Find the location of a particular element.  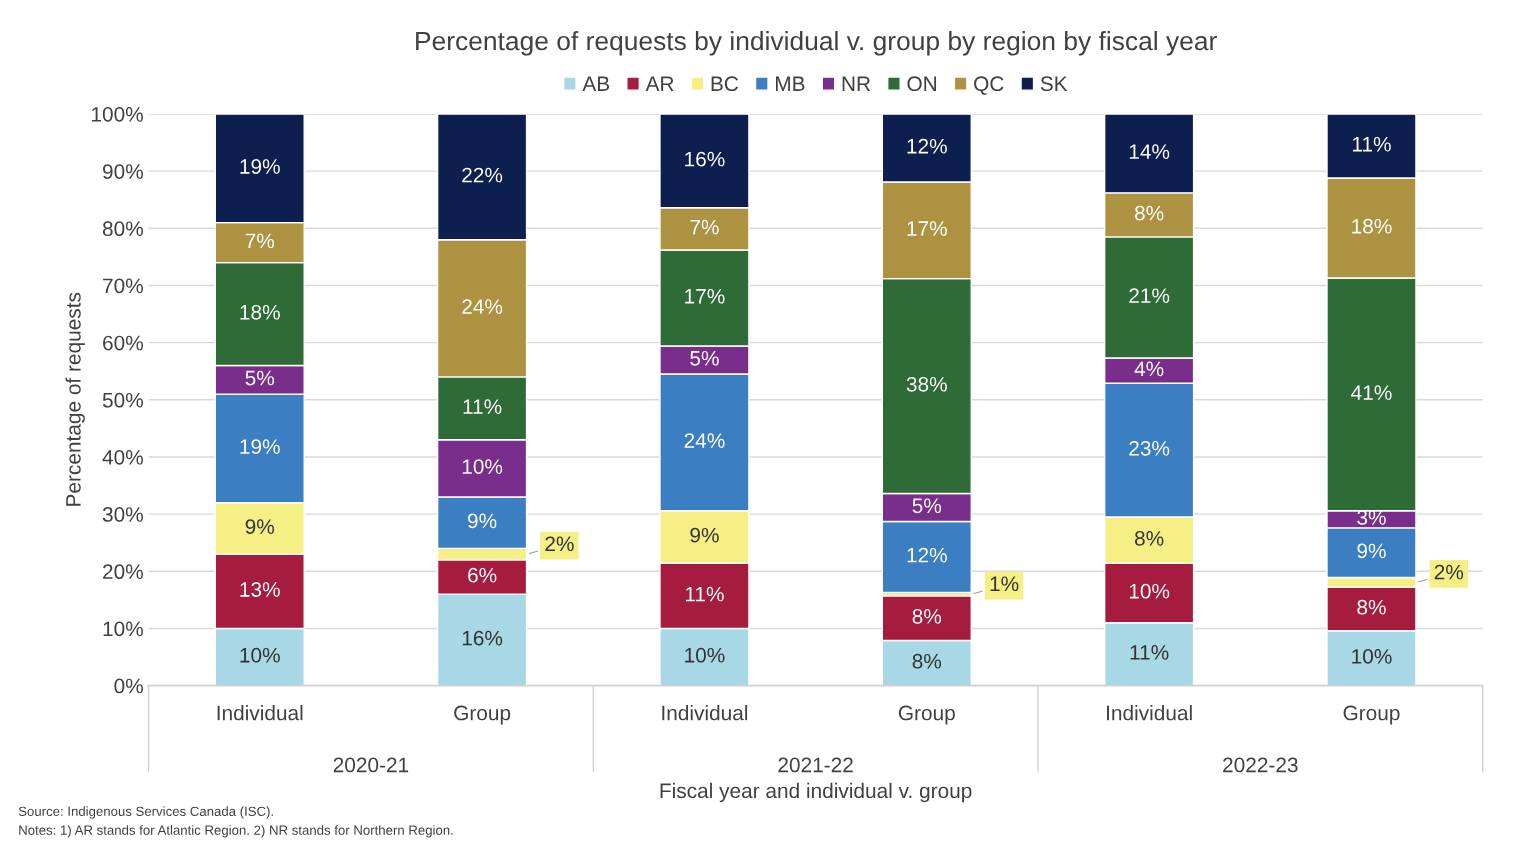

data-label: 14% is located at coordinates (1149, 151).